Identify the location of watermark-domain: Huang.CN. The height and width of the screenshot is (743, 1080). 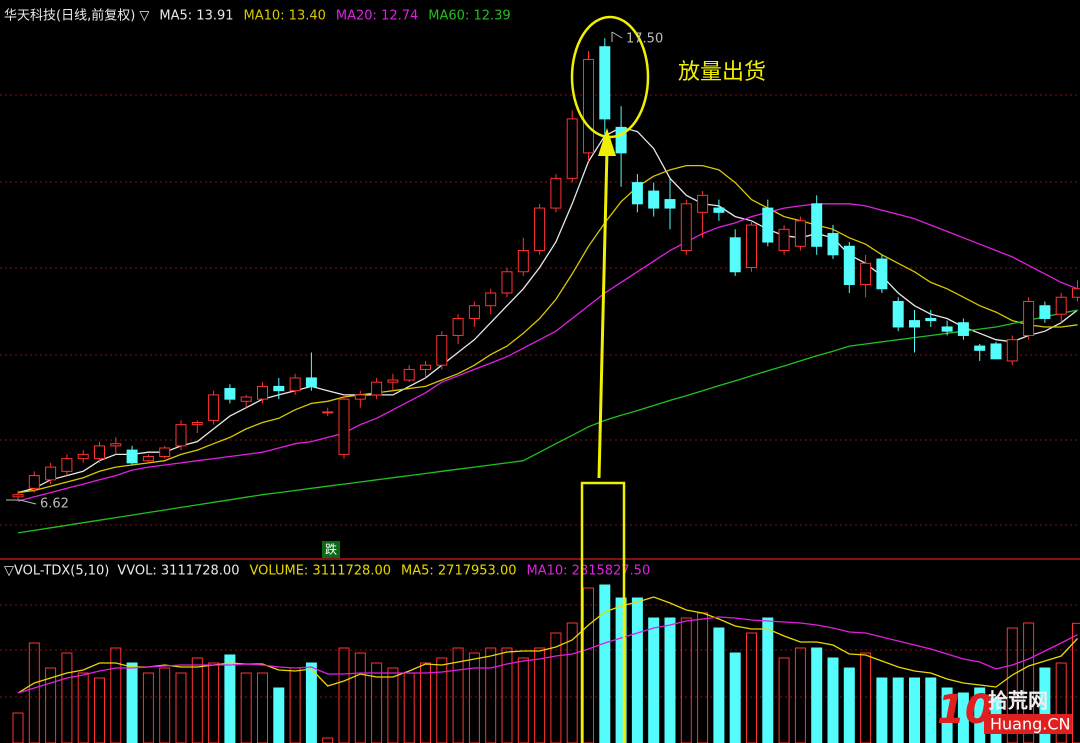
(1030, 724).